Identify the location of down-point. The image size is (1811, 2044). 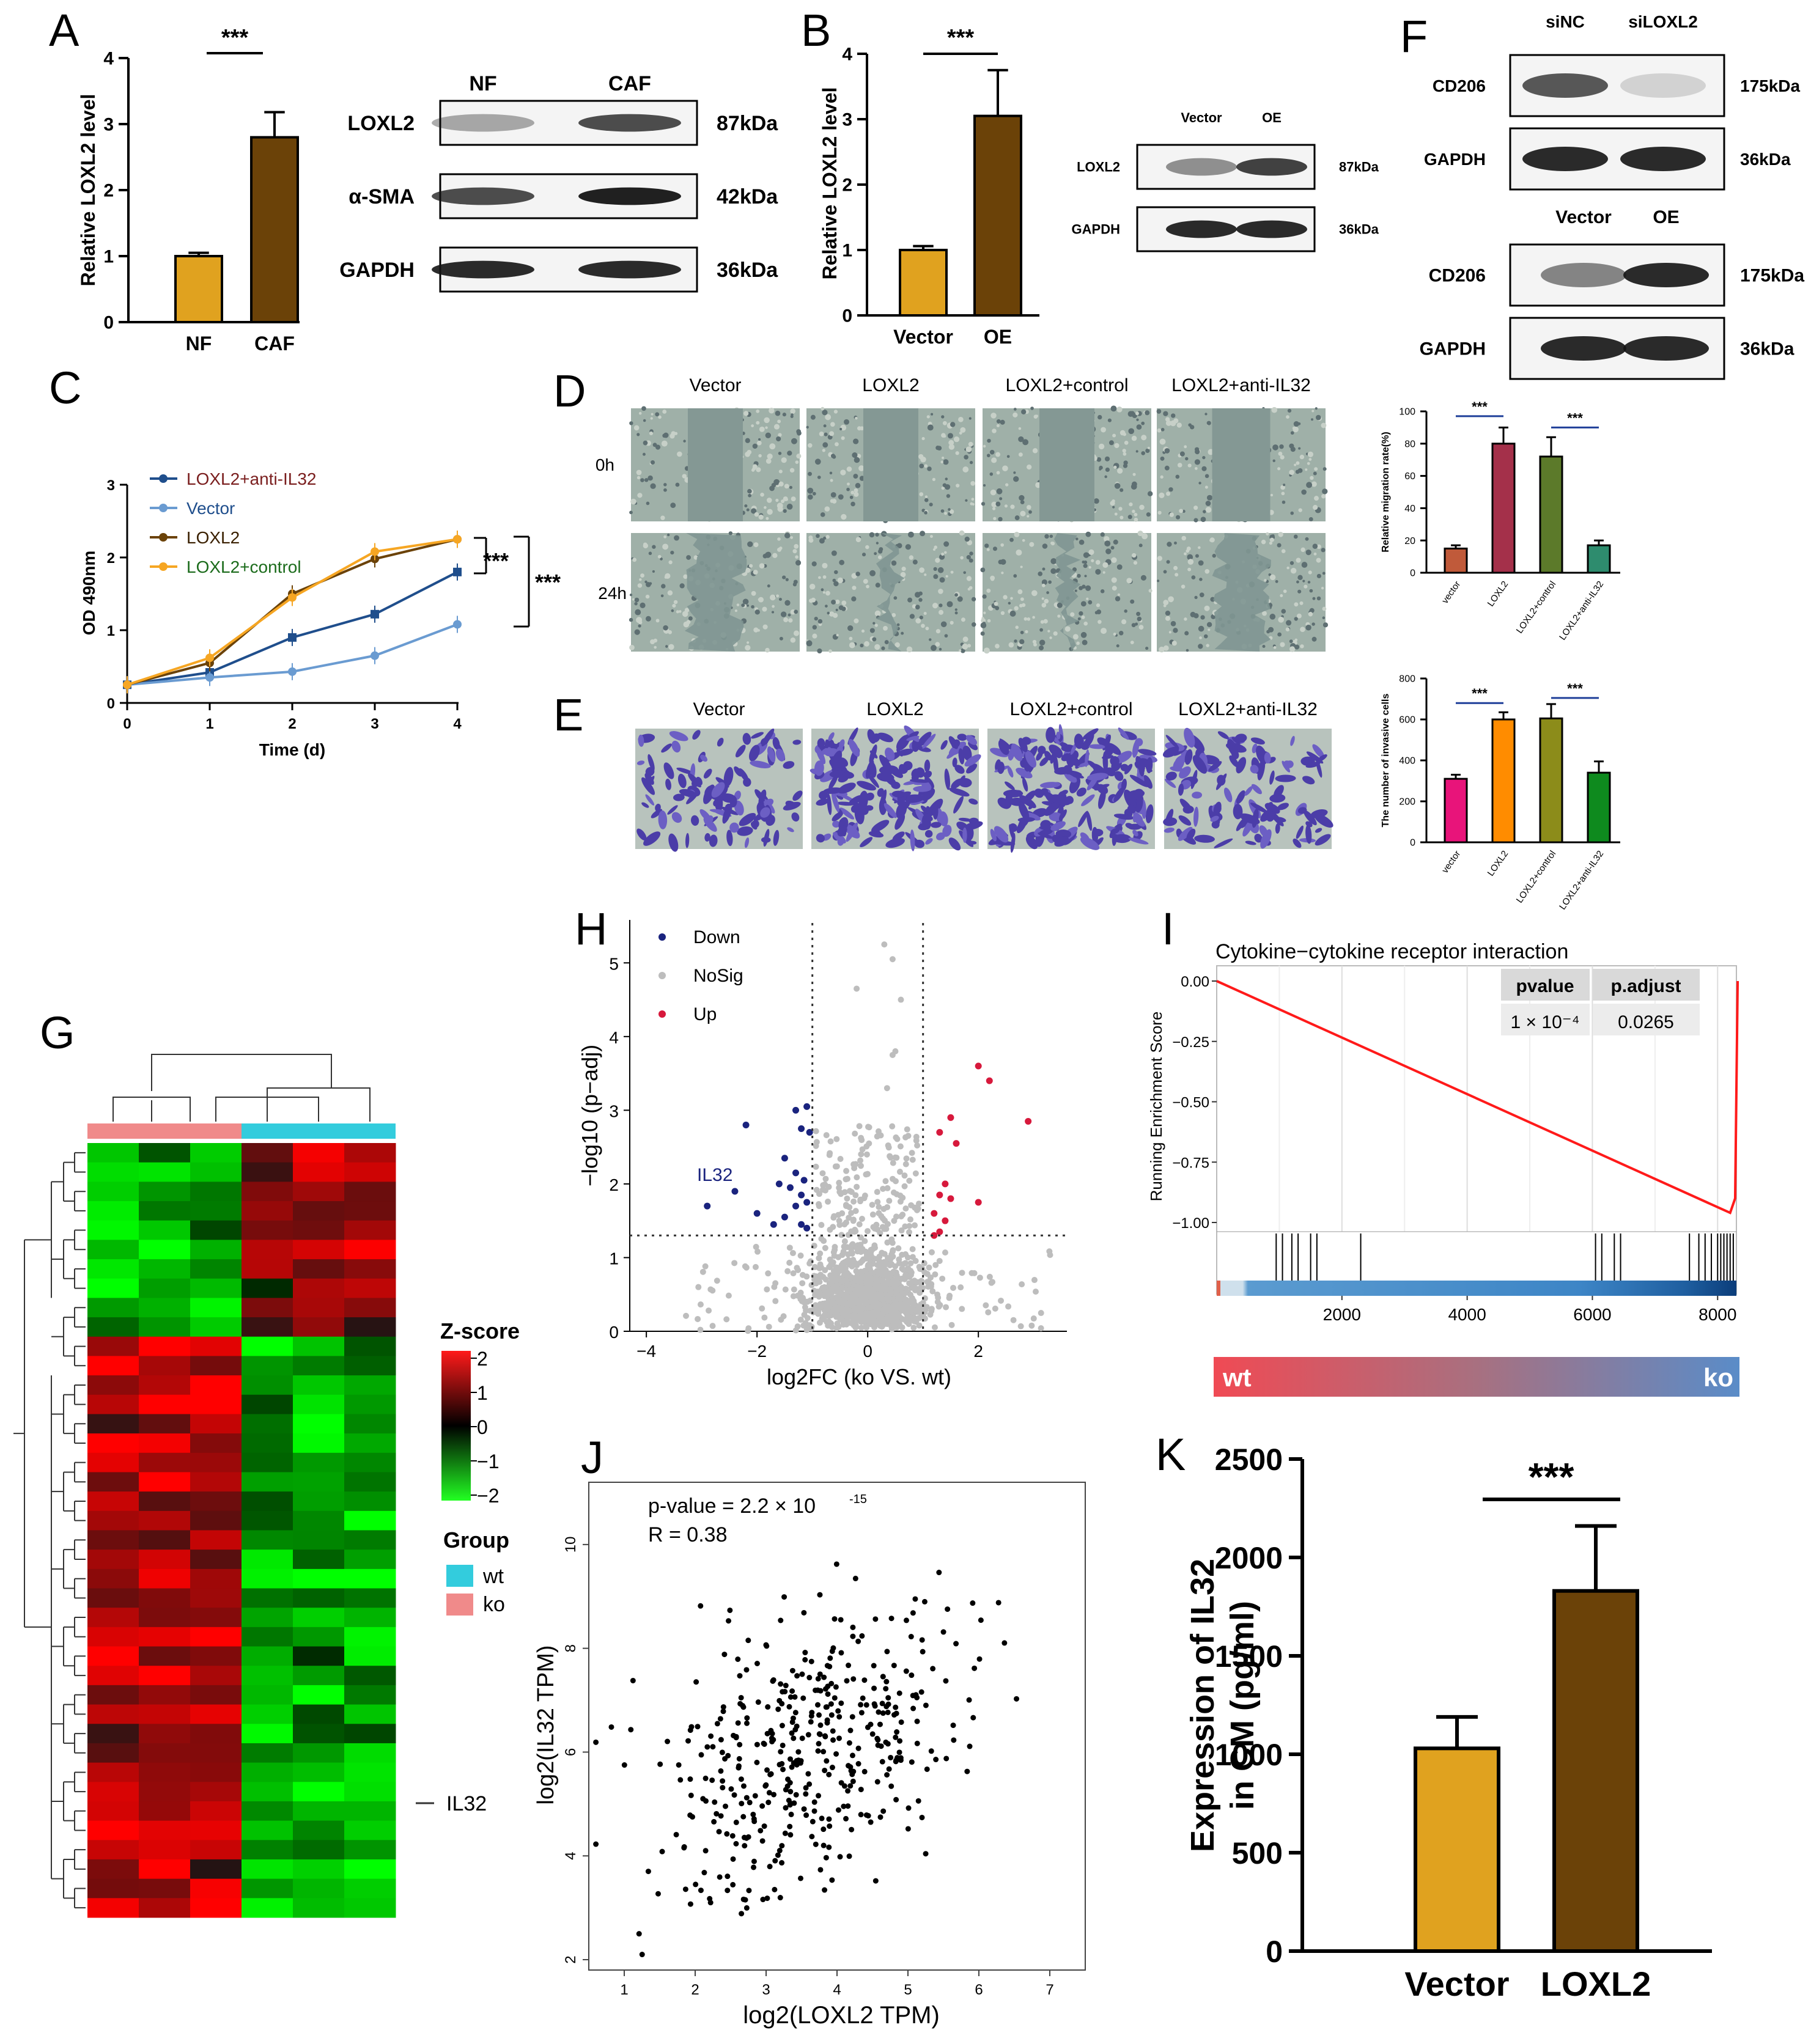
(807, 1106).